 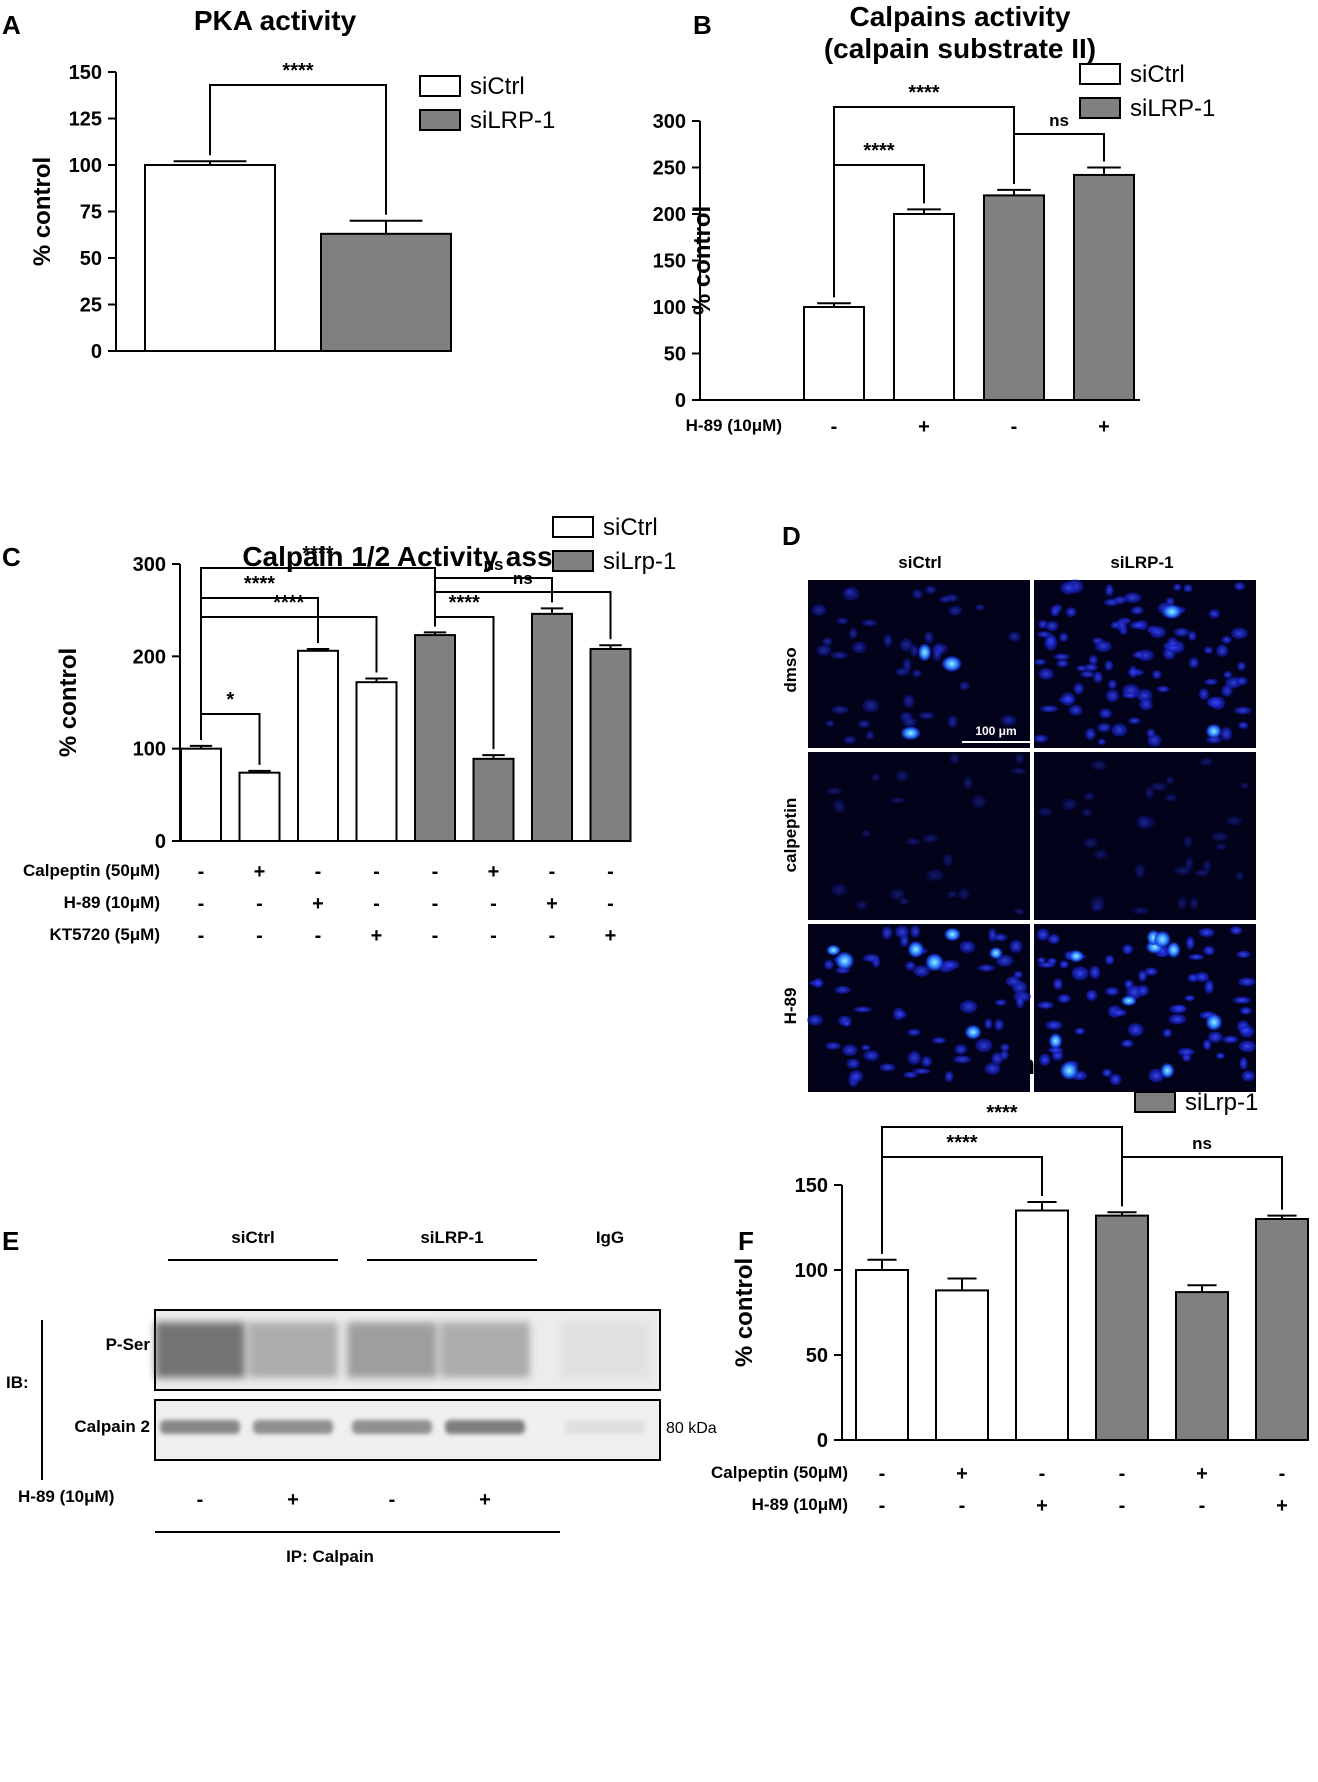 What do you see at coordinates (817, 1356) in the screenshot?
I see `y-tick-label: 50` at bounding box center [817, 1356].